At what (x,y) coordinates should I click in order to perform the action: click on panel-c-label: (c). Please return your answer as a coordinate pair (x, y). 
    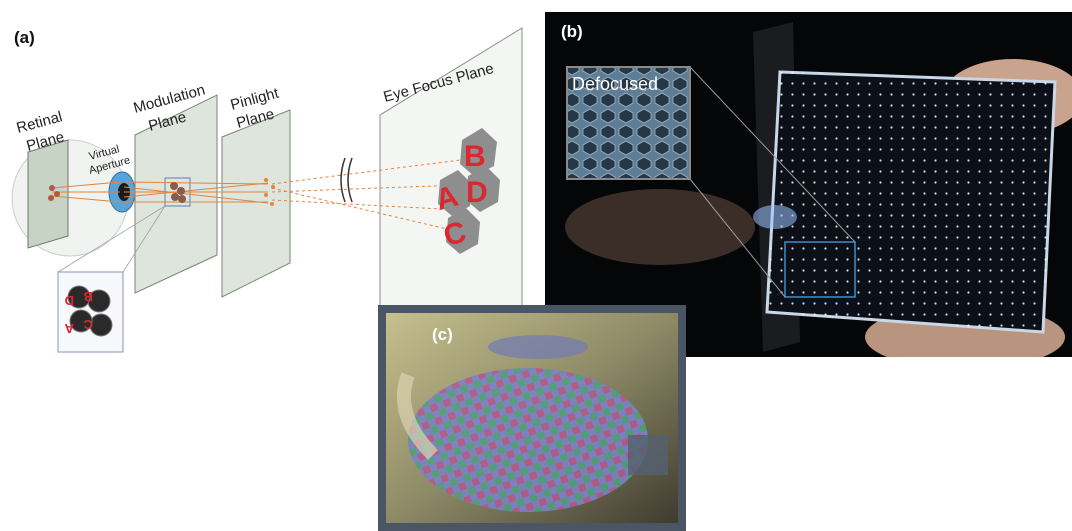
    Looking at the image, I should click on (442, 334).